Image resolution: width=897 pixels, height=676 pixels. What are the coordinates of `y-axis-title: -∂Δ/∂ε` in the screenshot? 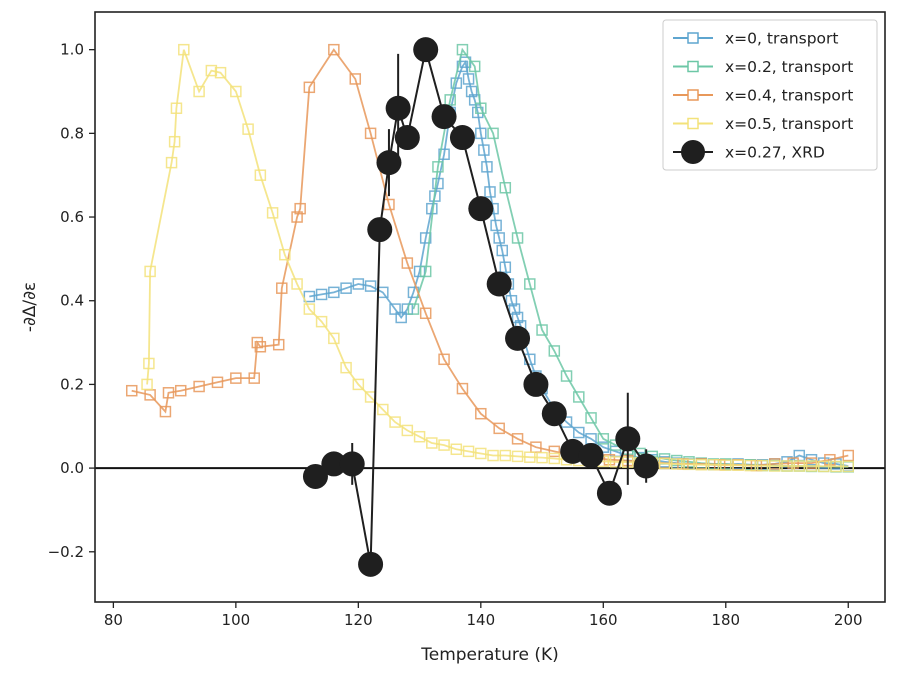 It's located at (30, 307).